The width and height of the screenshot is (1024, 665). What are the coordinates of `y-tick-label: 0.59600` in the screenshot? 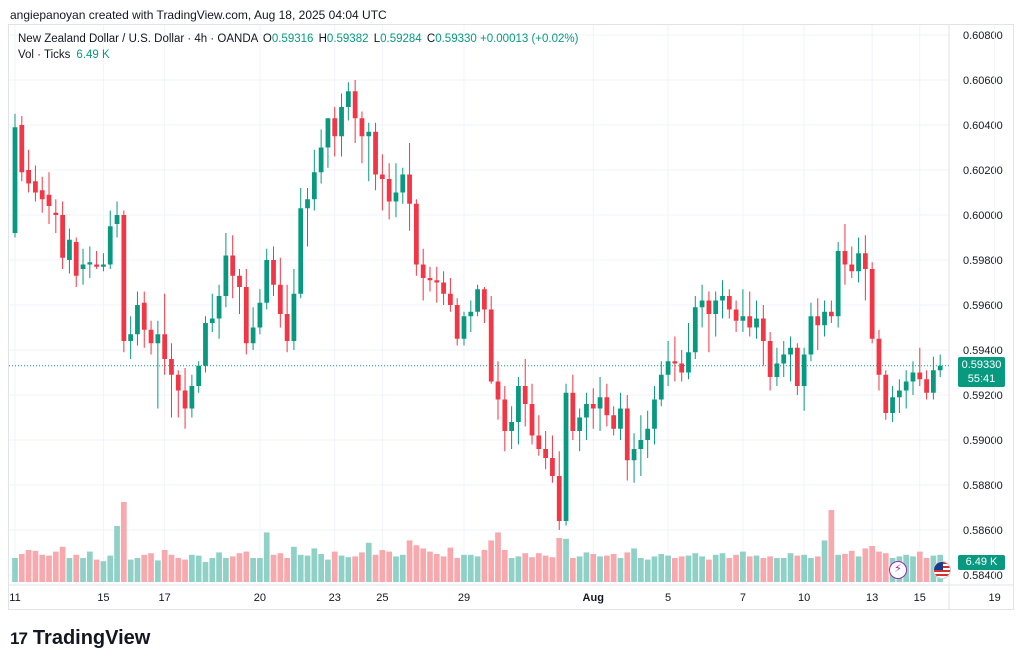 It's located at (983, 306).